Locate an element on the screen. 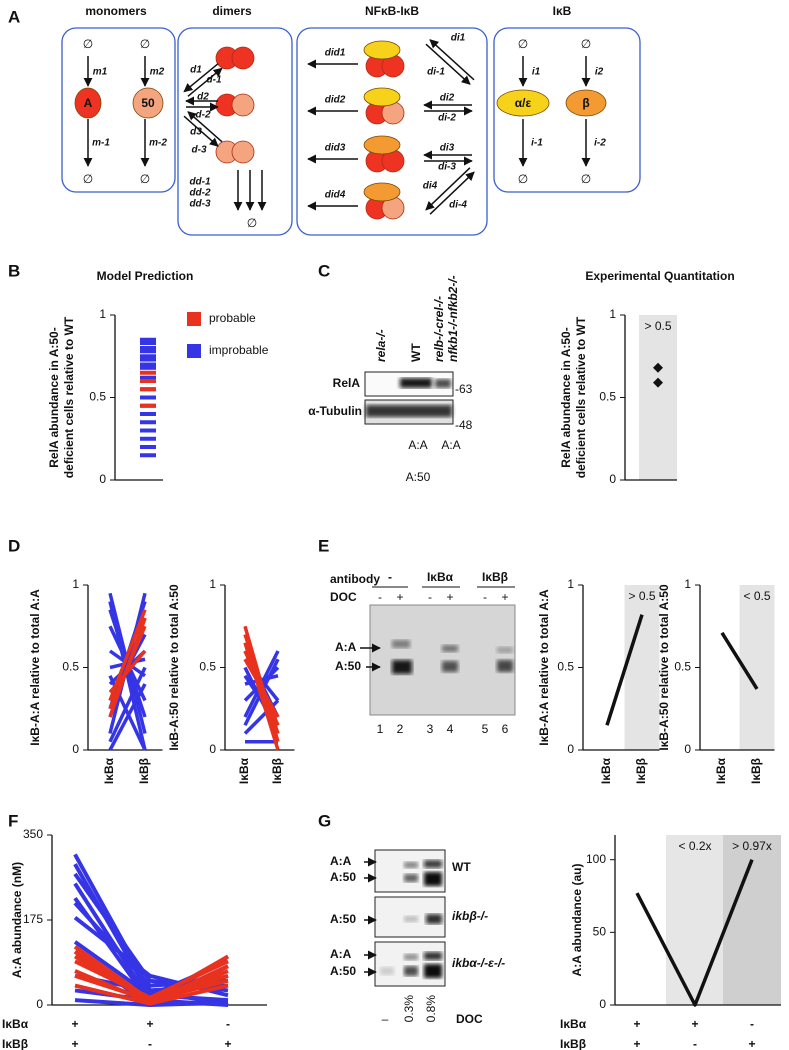 This screenshot has width=789, height=1050. y-tick-label: 175 is located at coordinates (33, 919).